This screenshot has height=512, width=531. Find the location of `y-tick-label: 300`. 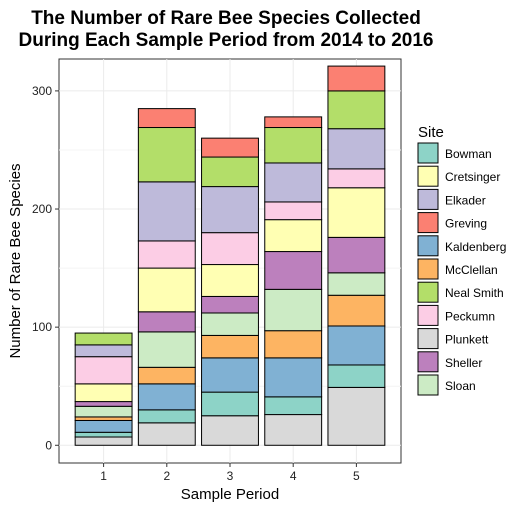

y-tick-label: 300 is located at coordinates (42, 91).